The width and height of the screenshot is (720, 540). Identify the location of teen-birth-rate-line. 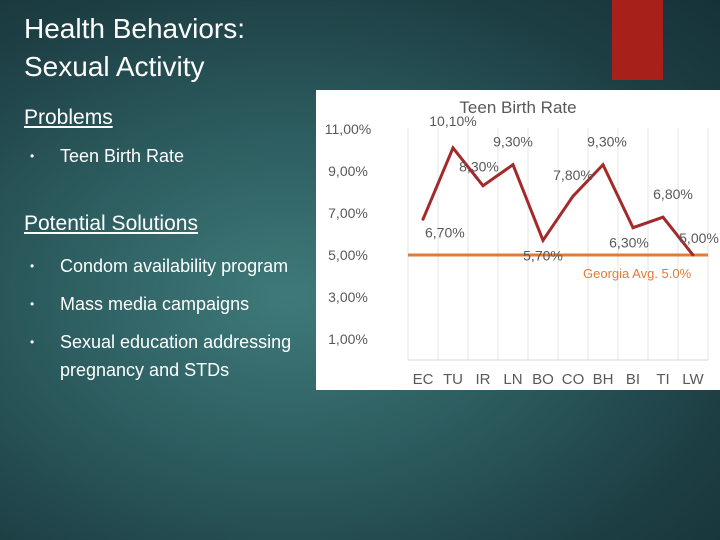
(558, 200).